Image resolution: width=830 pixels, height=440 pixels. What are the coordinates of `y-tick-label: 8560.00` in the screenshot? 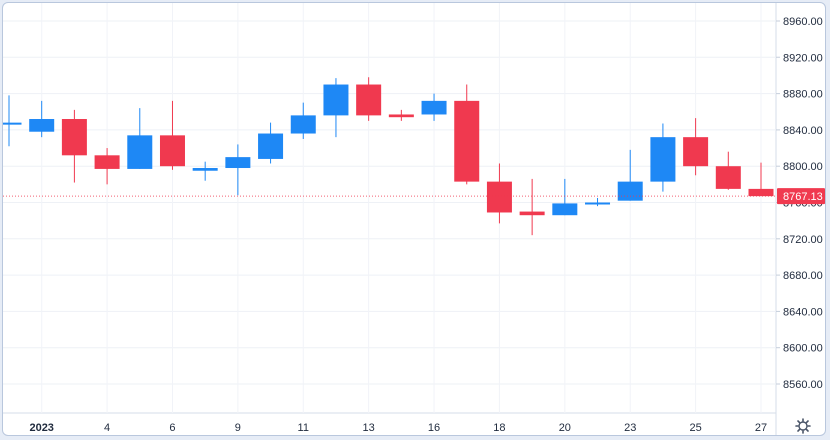 It's located at (803, 385).